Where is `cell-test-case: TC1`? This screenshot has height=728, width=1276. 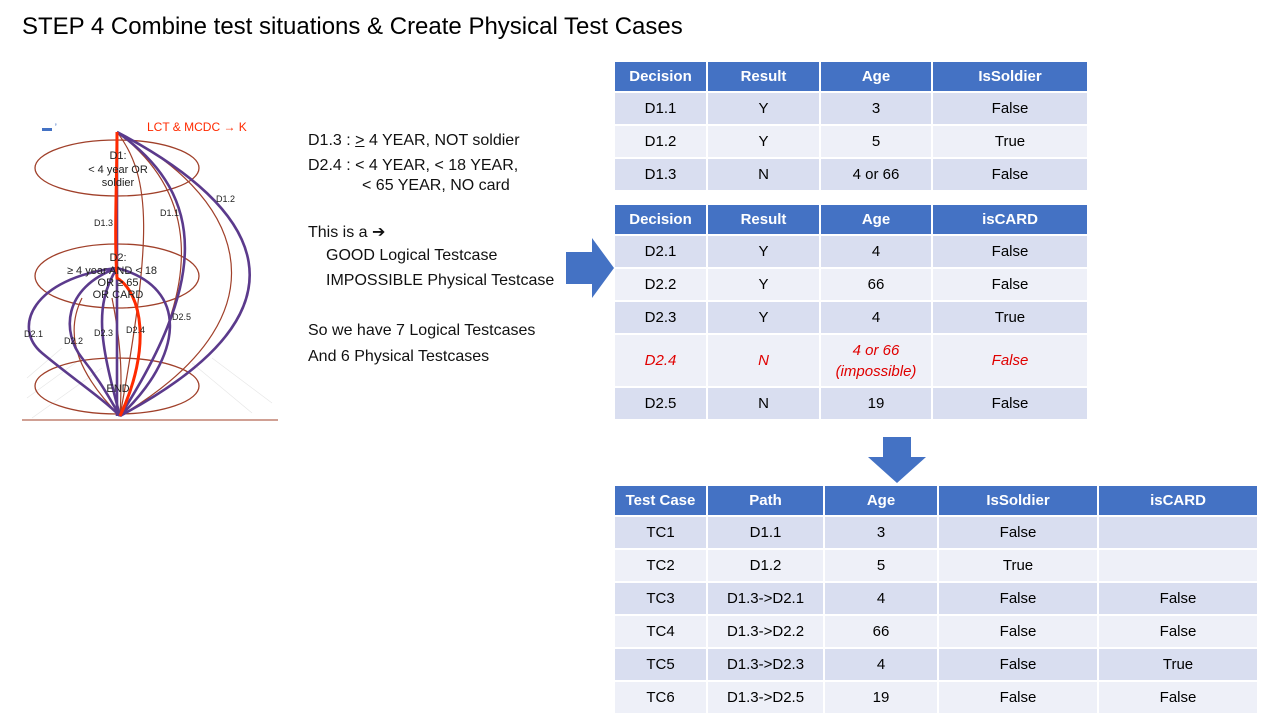 cell-test-case: TC1 is located at coordinates (660, 532).